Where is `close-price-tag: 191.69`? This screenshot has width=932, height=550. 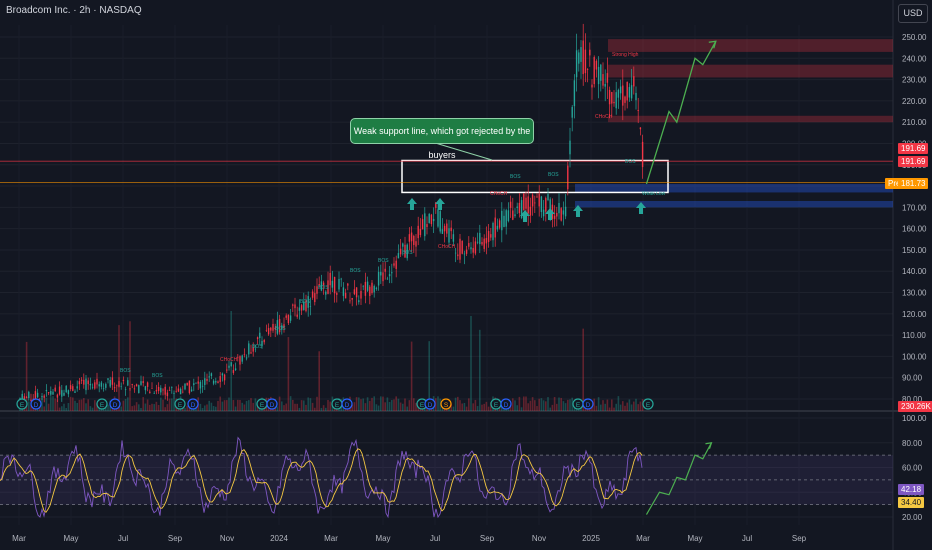
close-price-tag: 191.69 is located at coordinates (913, 161).